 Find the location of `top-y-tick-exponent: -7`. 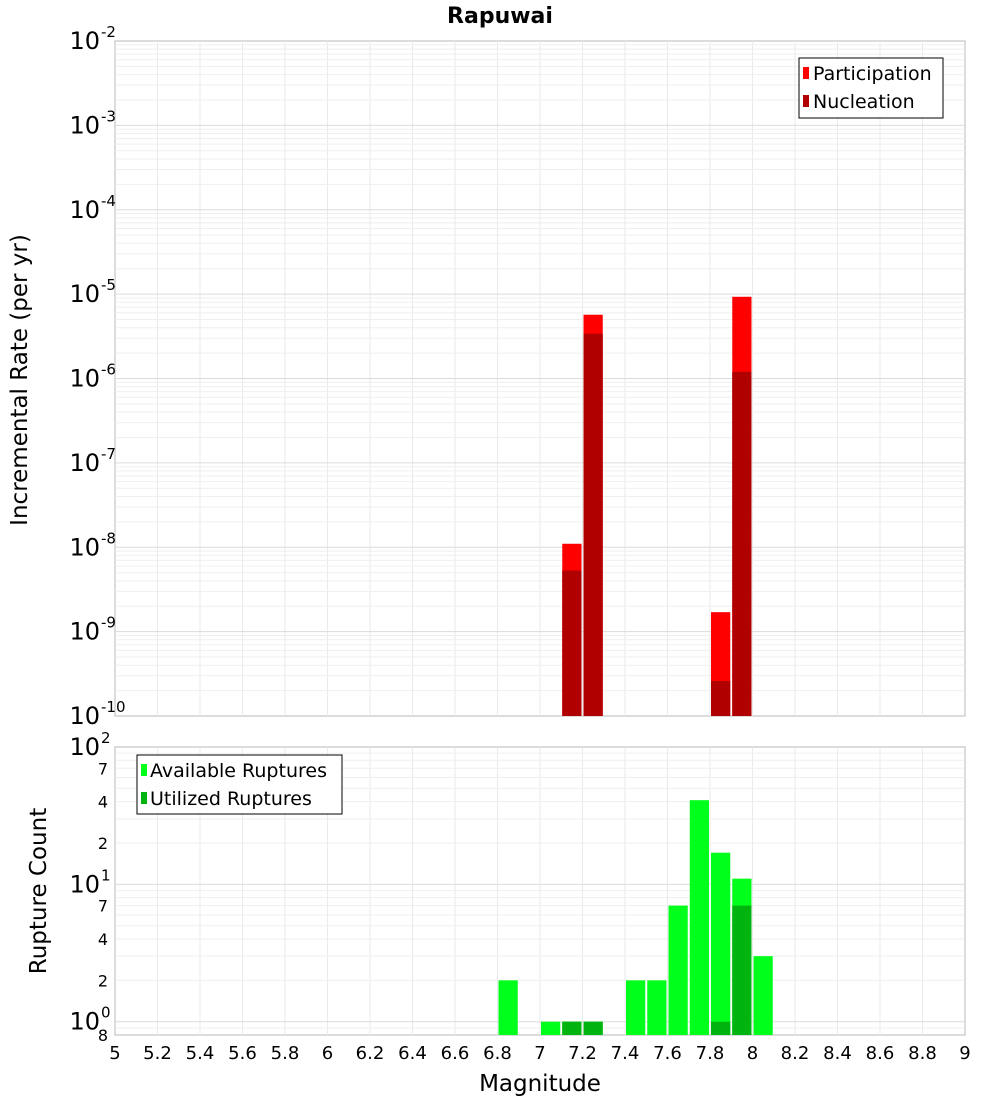

top-y-tick-exponent: -7 is located at coordinates (108, 454).